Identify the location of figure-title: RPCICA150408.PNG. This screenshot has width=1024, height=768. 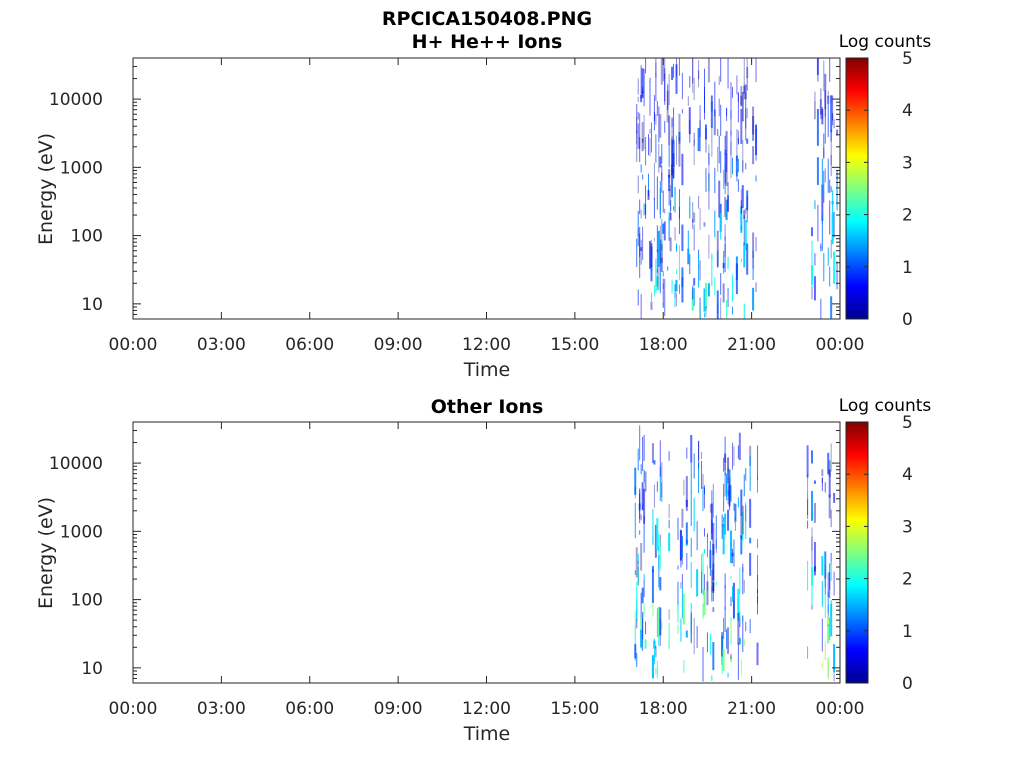
(487, 19).